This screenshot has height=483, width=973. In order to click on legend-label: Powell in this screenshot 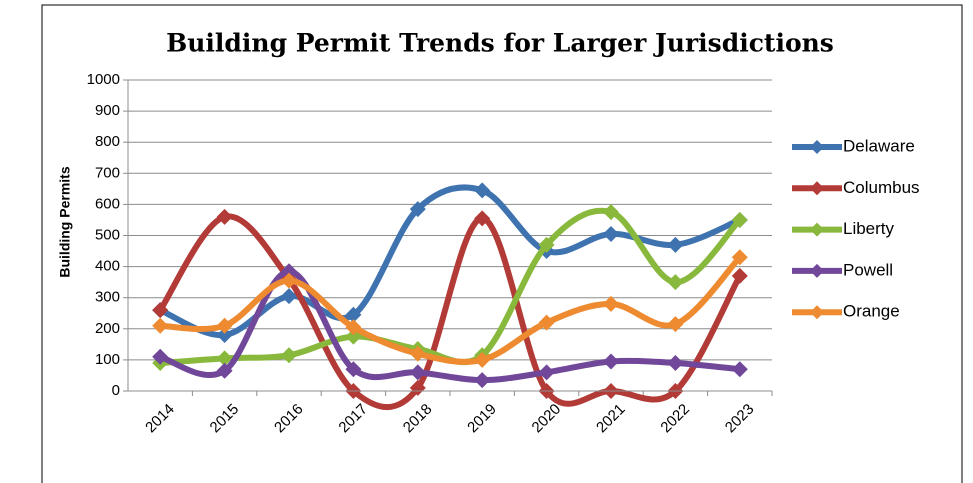, I will do `click(868, 269)`.